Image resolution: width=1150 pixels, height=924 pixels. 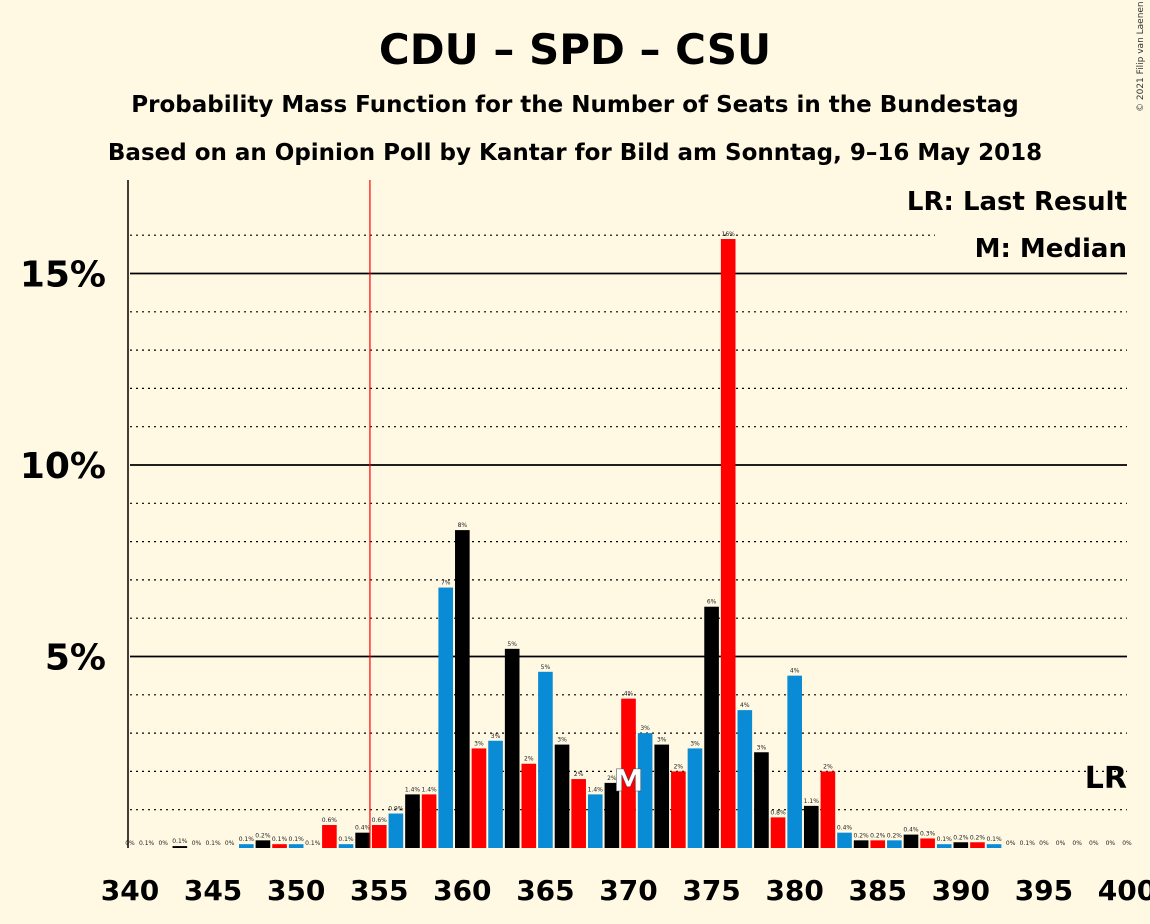 I want to click on data-label: 16%, so click(x=729, y=234).